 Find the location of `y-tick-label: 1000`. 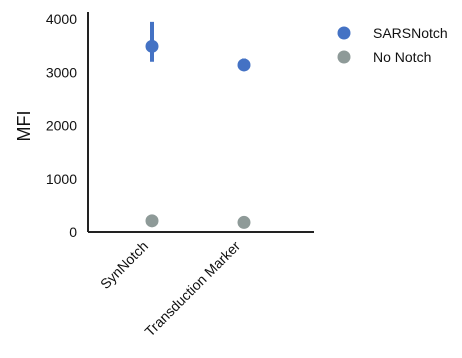

y-tick-label: 1000 is located at coordinates (61, 179).